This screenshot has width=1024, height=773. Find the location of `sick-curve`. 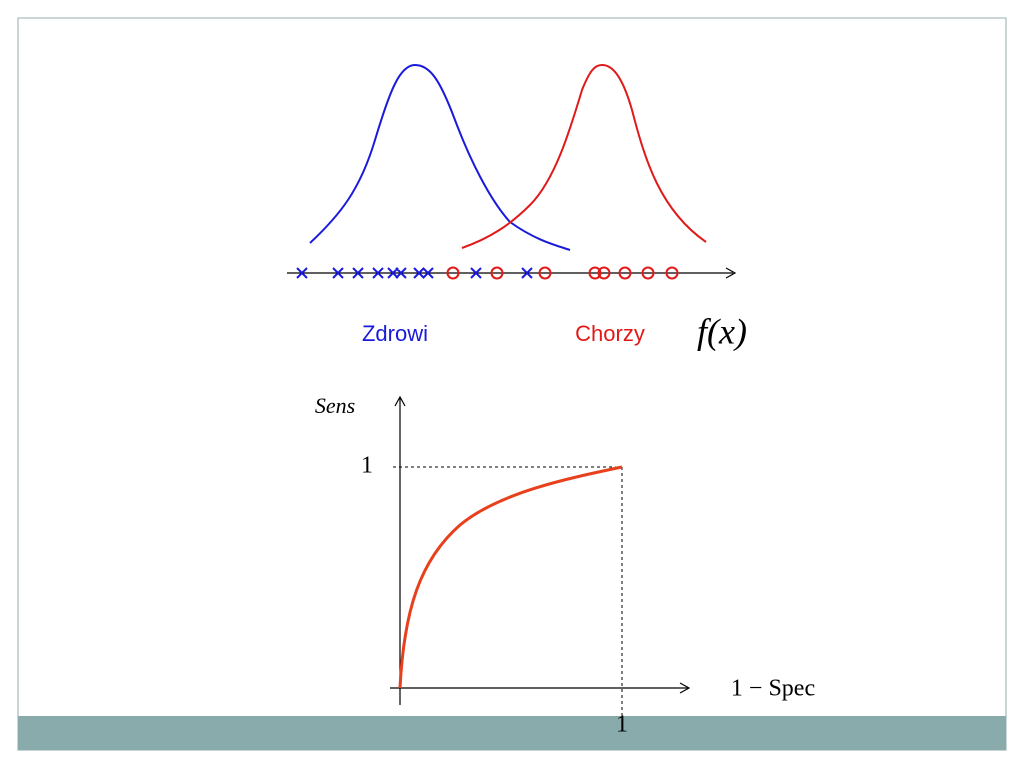

sick-curve is located at coordinates (584, 156).